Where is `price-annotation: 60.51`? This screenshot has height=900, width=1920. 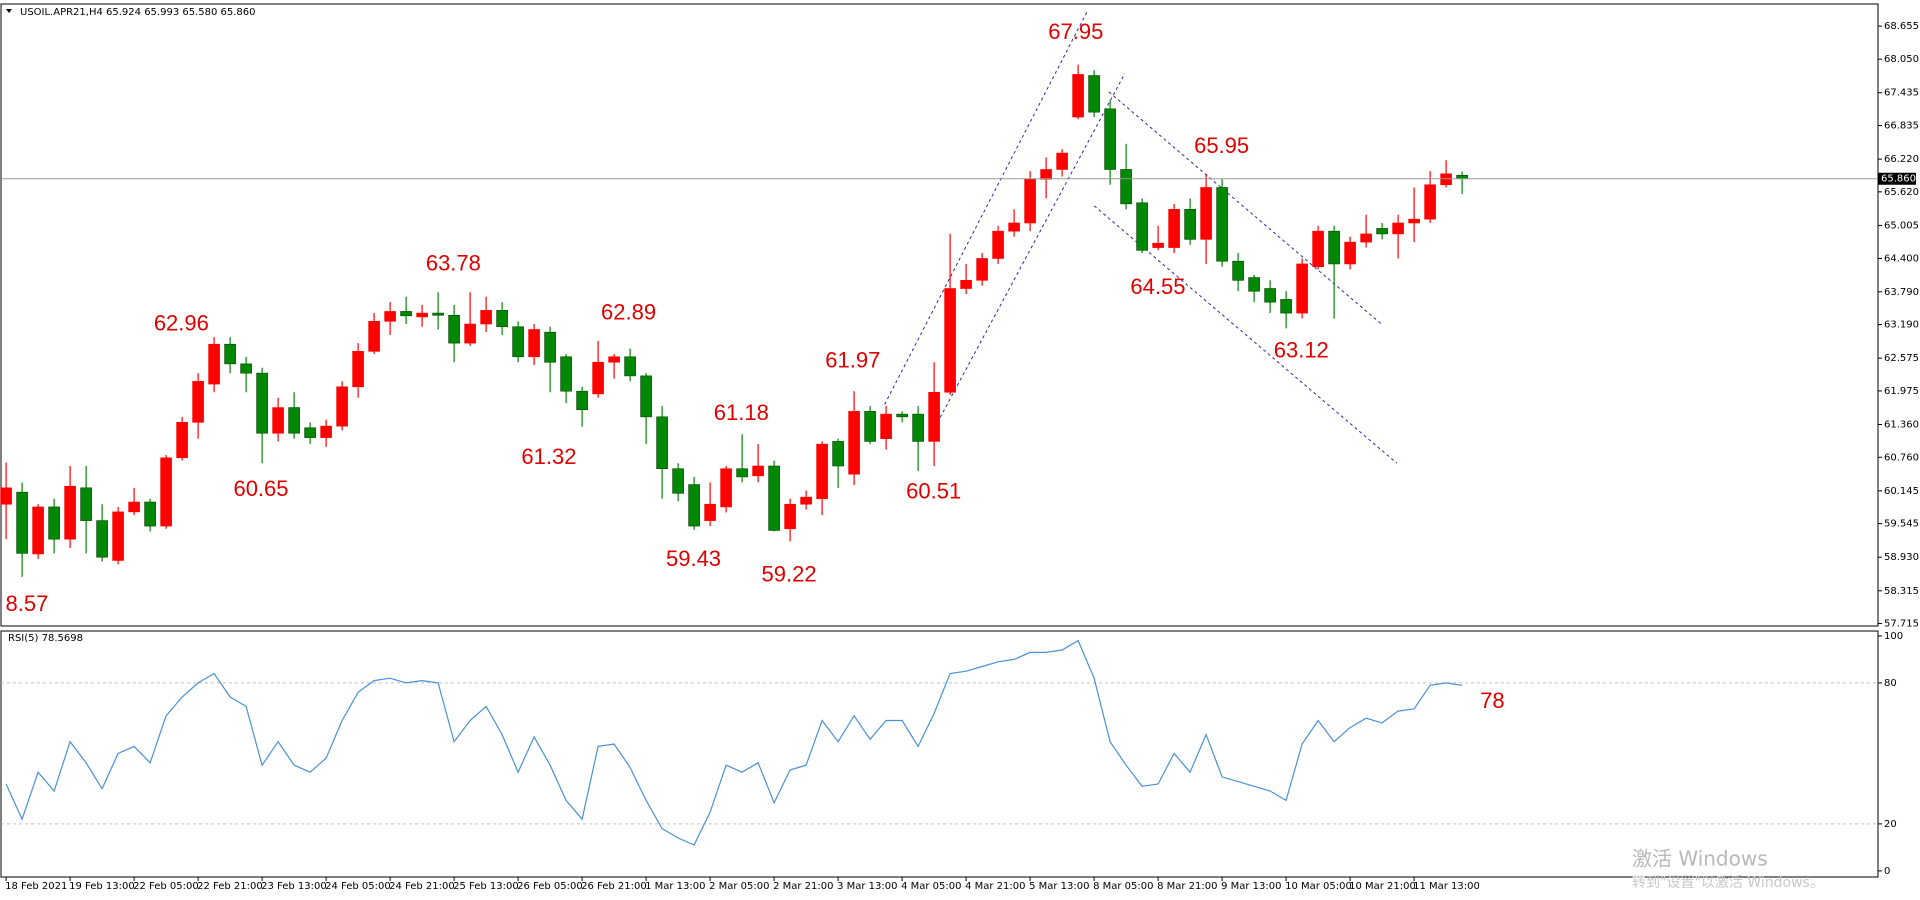 price-annotation: 60.51 is located at coordinates (933, 490).